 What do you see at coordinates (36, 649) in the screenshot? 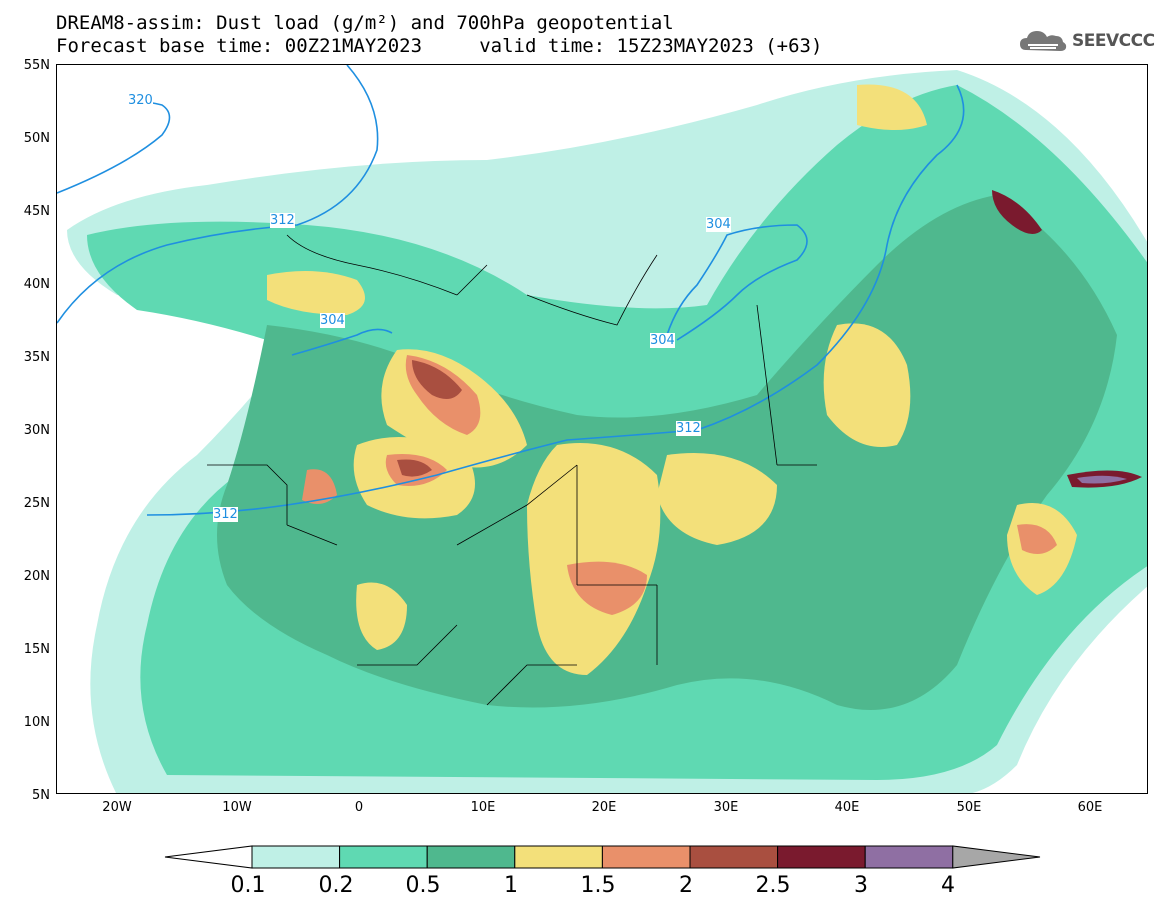
I see `lat-label: 15N` at bounding box center [36, 649].